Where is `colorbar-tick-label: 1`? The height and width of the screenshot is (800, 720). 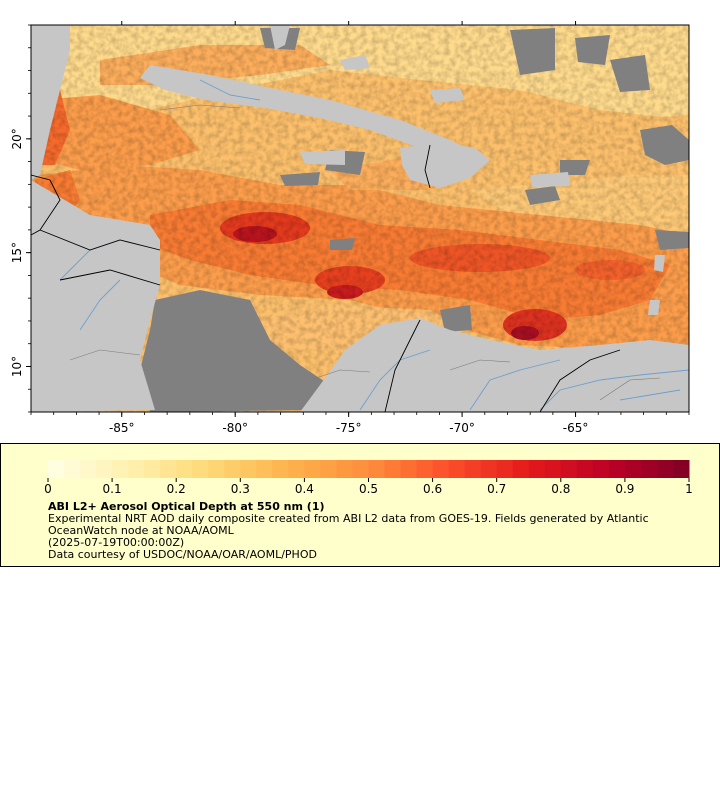
colorbar-tick-label: 1 is located at coordinates (689, 489).